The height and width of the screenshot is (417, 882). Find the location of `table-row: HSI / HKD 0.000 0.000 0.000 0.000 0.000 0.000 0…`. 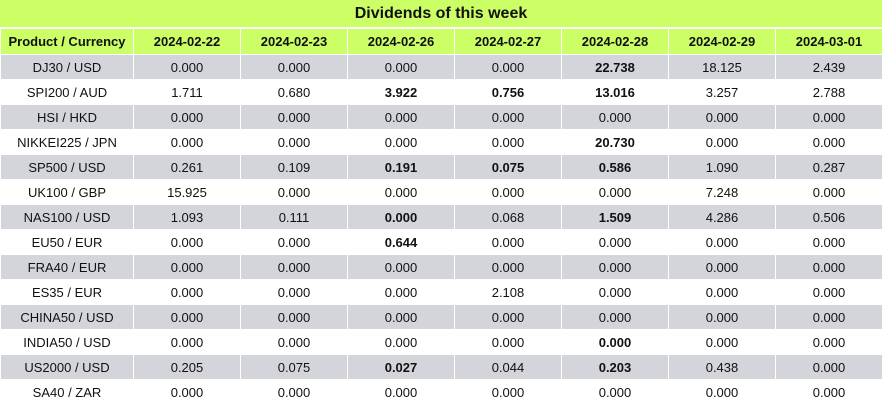

table-row: HSI / HKD 0.000 0.000 0.000 0.000 0.000 0.000 0… is located at coordinates (441, 117).